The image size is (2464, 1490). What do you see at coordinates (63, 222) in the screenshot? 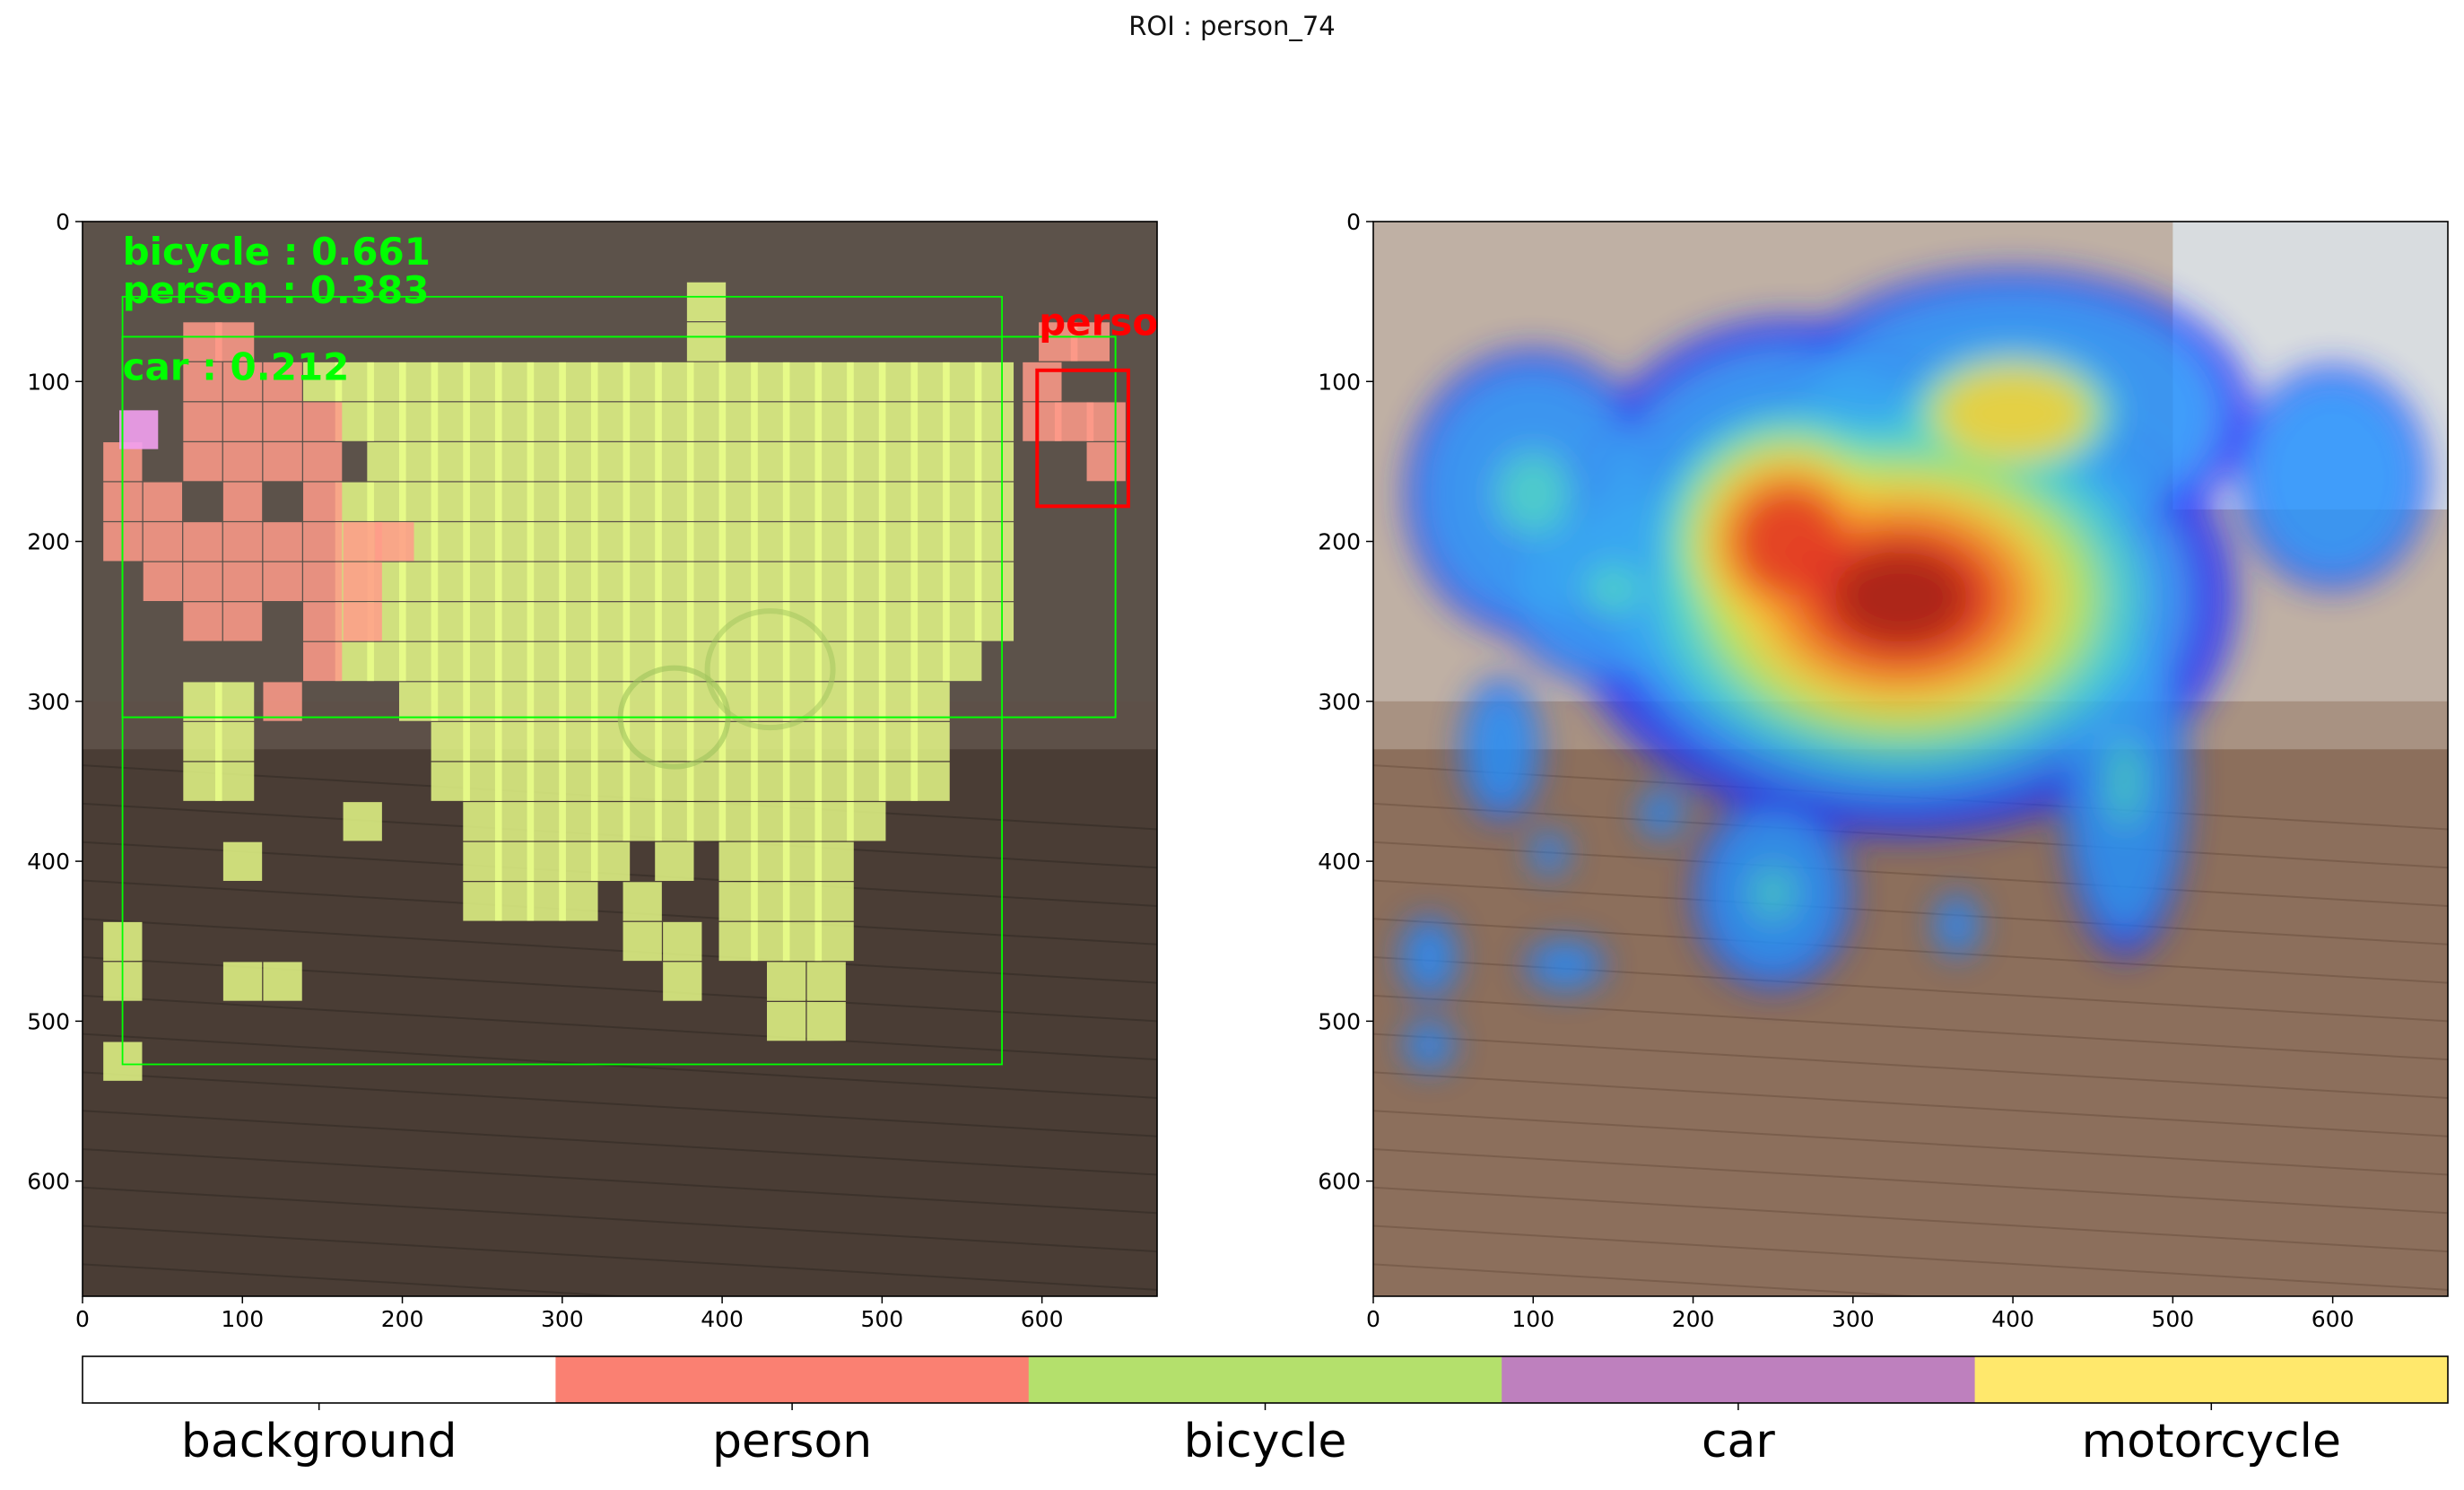
I see `seg-ytick-label: 0` at bounding box center [63, 222].